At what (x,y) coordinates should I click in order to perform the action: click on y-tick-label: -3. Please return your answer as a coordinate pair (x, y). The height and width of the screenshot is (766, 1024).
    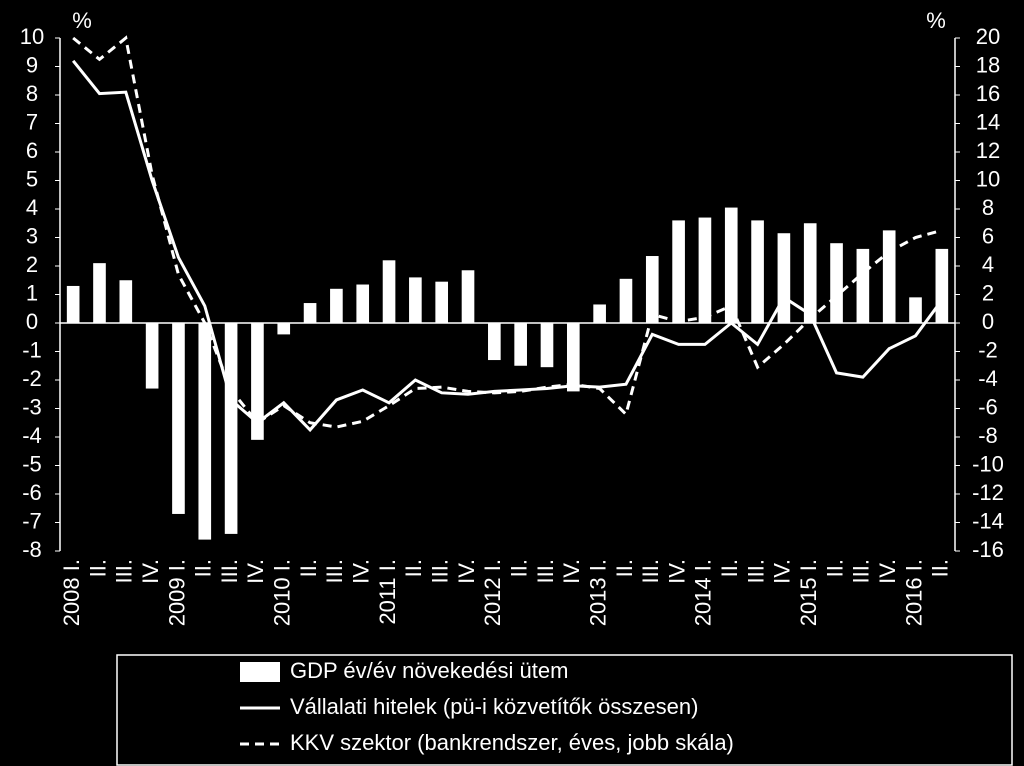
    Looking at the image, I should click on (32, 406).